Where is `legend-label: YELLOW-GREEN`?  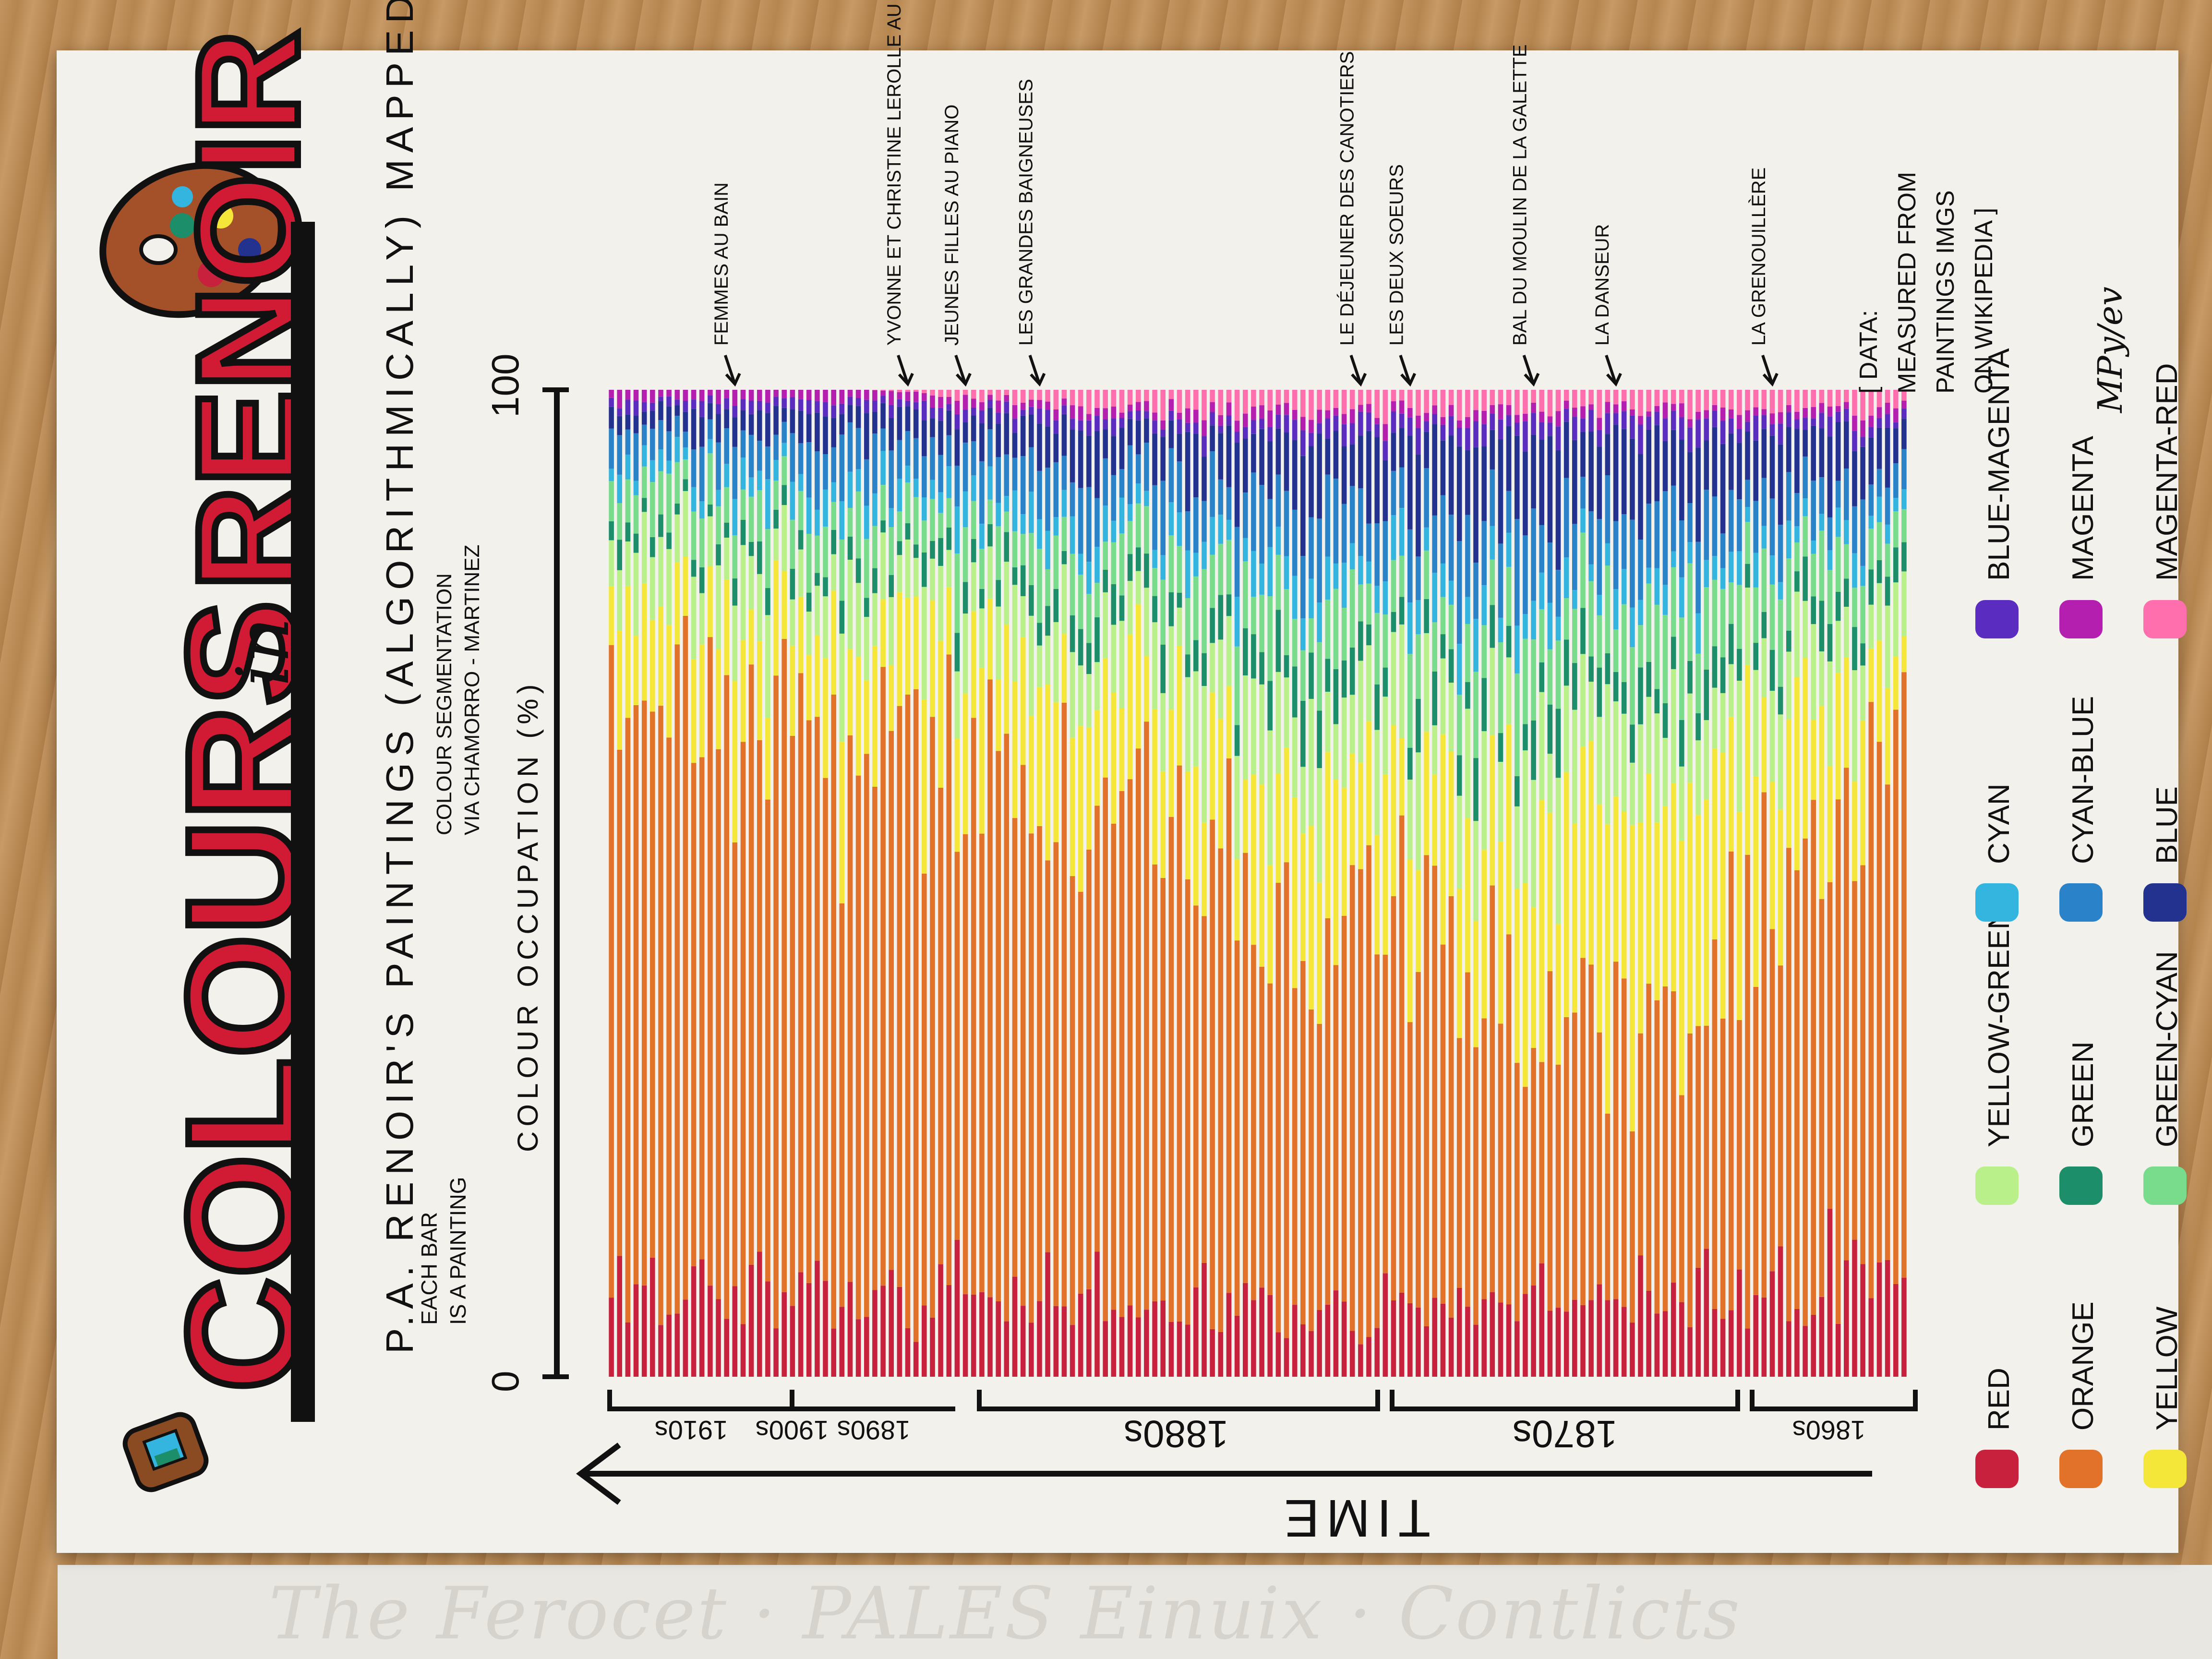 legend-label: YELLOW-GREEN is located at coordinates (1999, 1027).